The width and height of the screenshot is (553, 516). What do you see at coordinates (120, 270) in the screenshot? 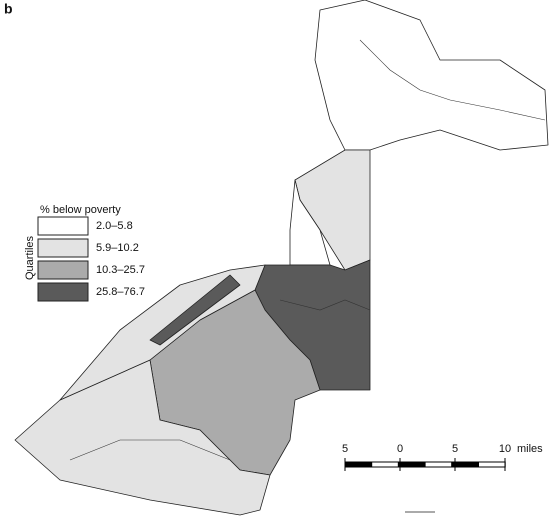
I see `legend-label: 10.3–25.7` at bounding box center [120, 270].